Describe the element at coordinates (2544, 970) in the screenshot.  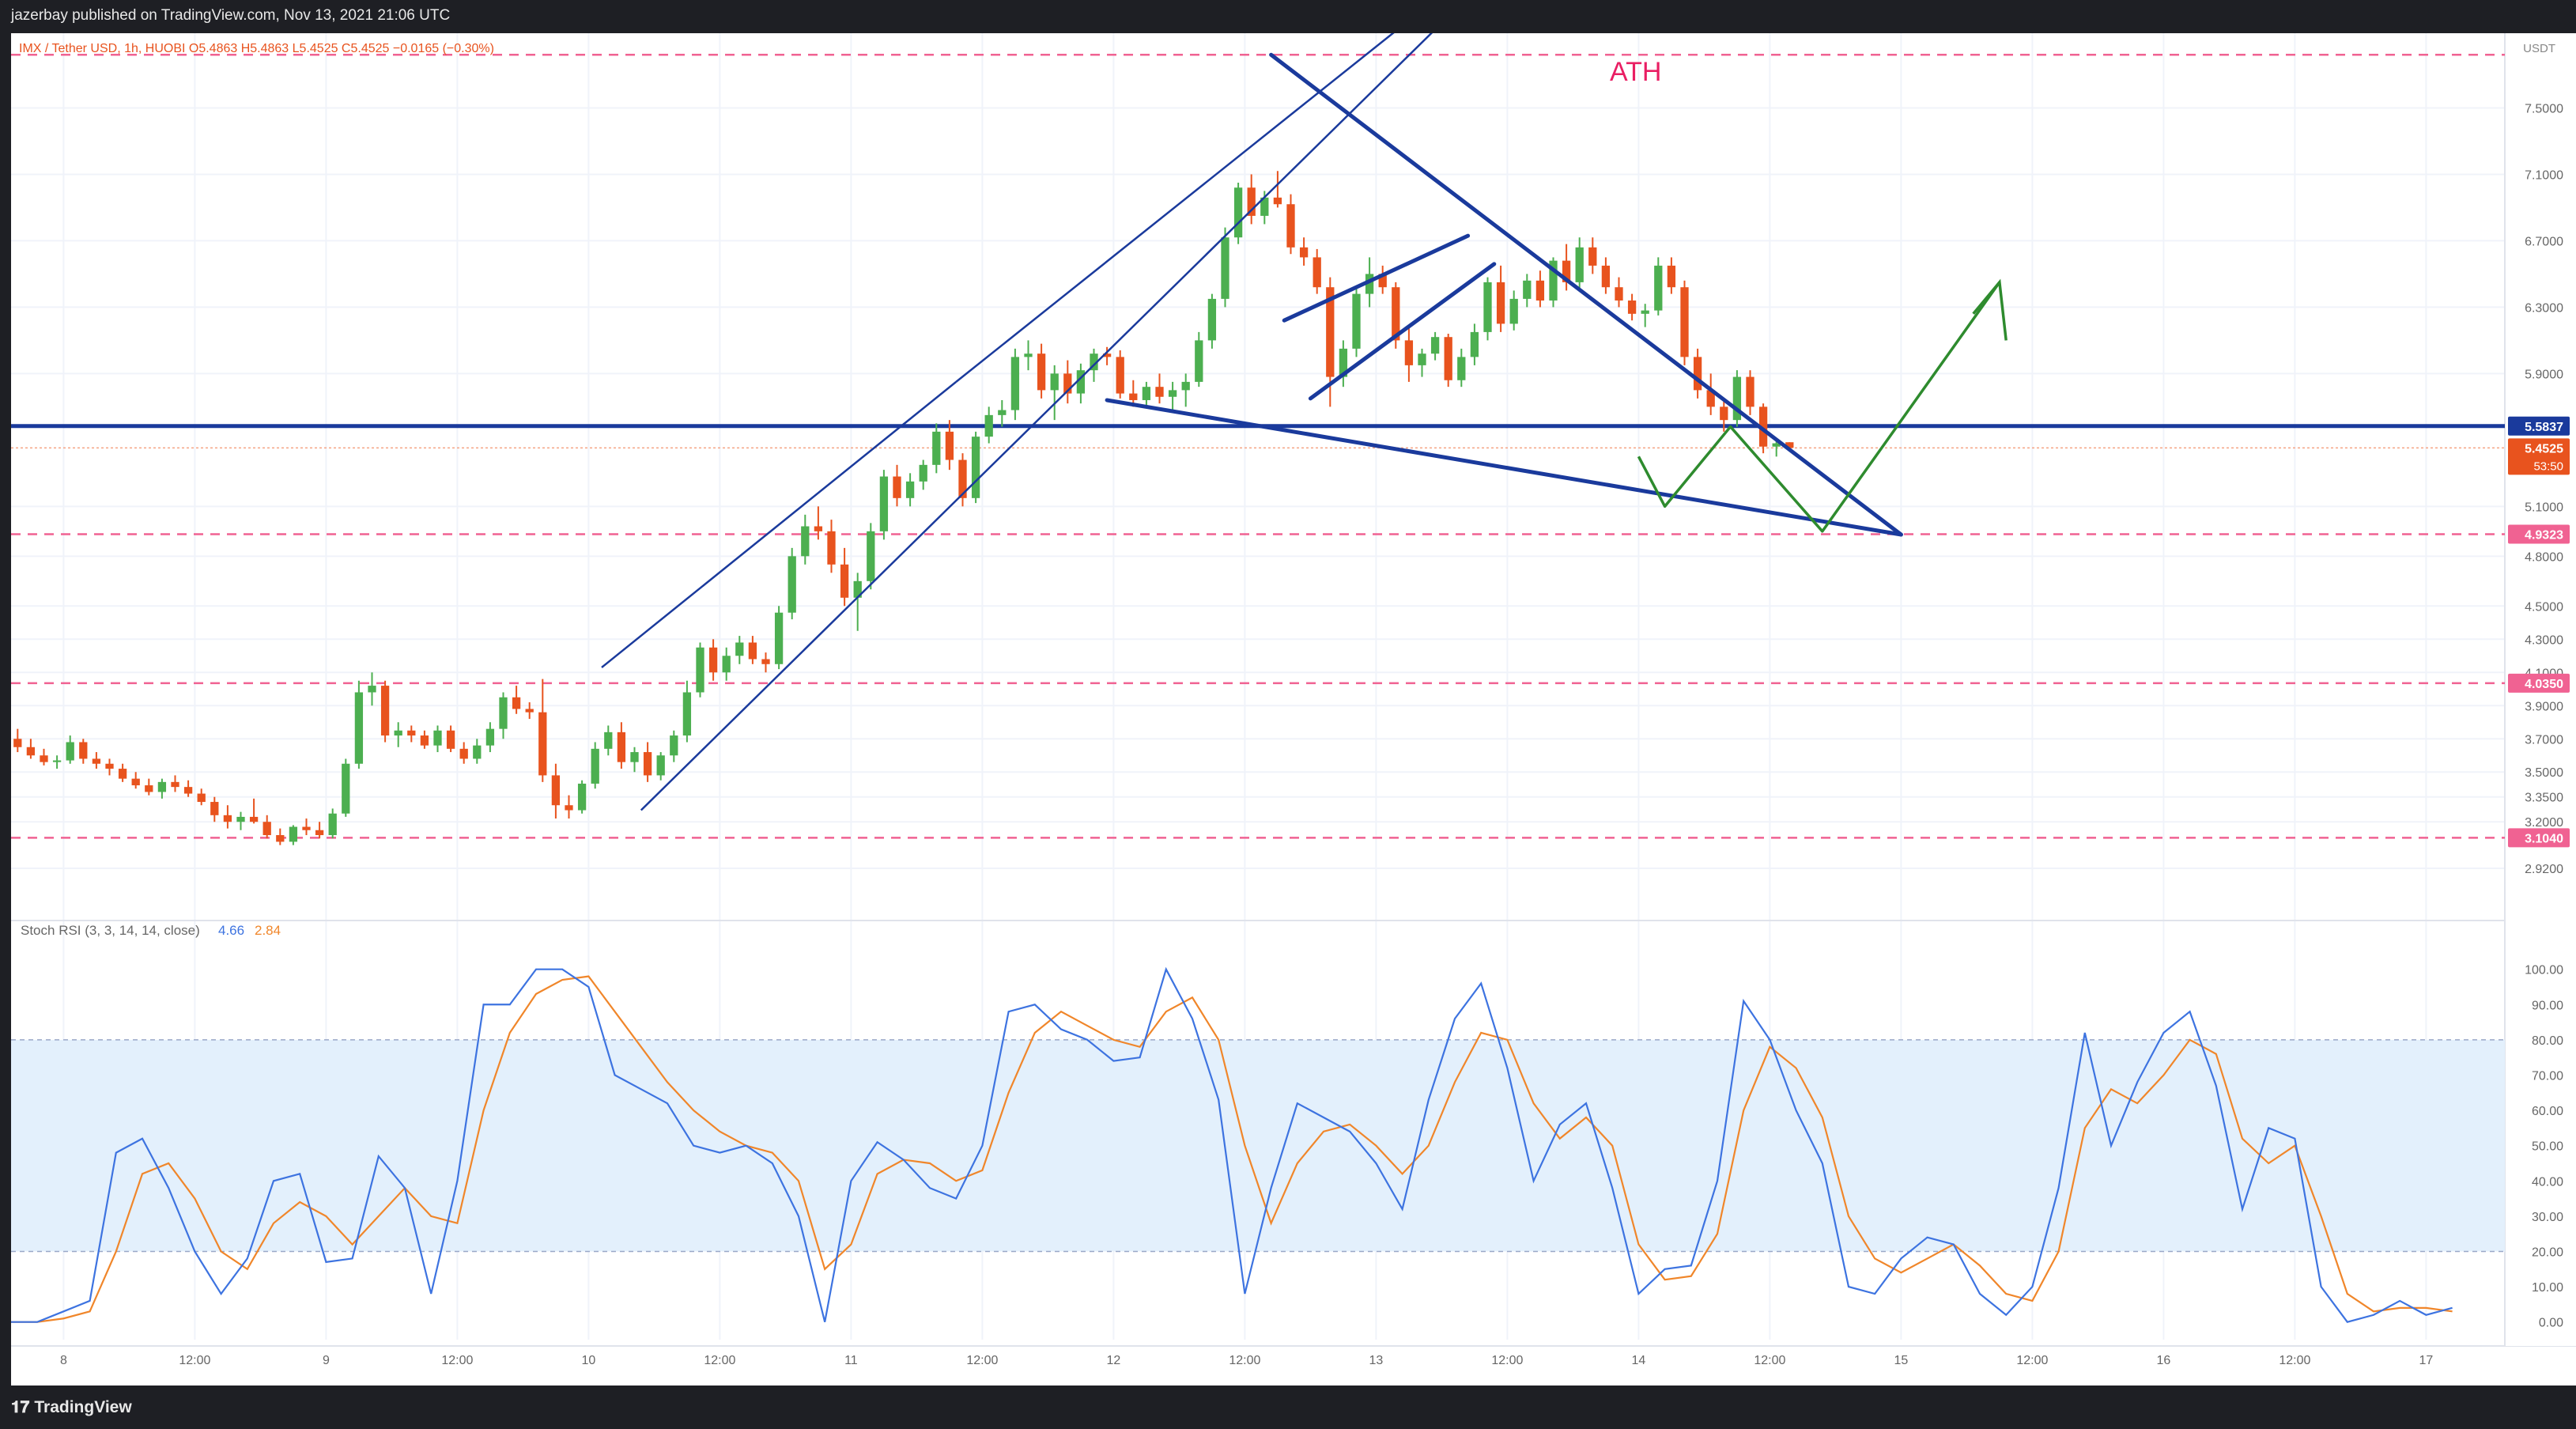
I see `stoch-tick-label: 100.00` at that location.